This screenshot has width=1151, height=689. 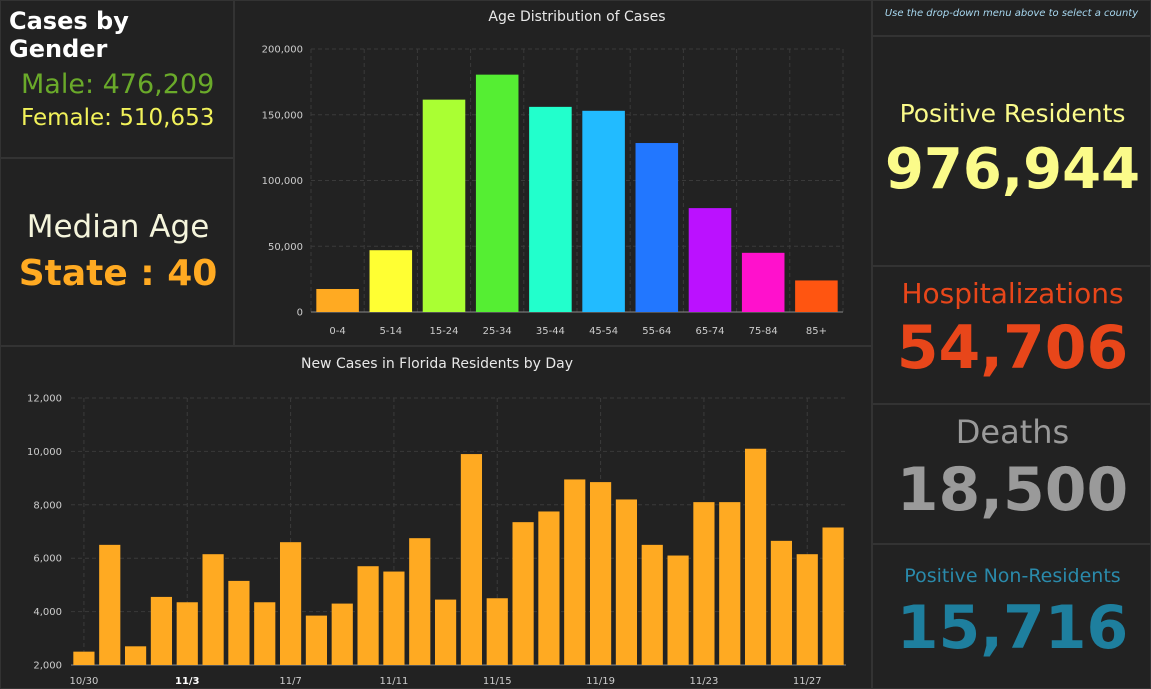 What do you see at coordinates (1012, 490) in the screenshot?
I see `deaths-value: 18,500` at bounding box center [1012, 490].